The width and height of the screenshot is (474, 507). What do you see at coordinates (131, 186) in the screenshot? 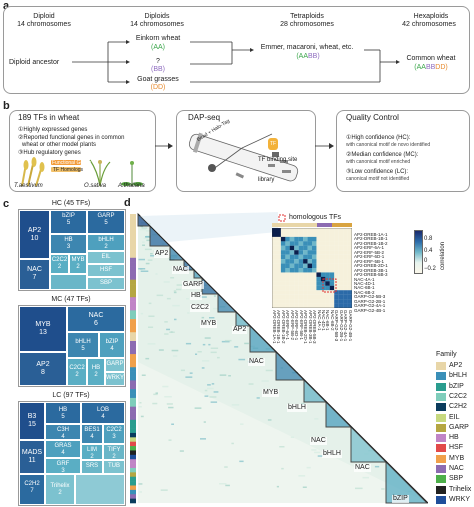
I see `species-3: A.thaliana` at bounding box center [131, 186].